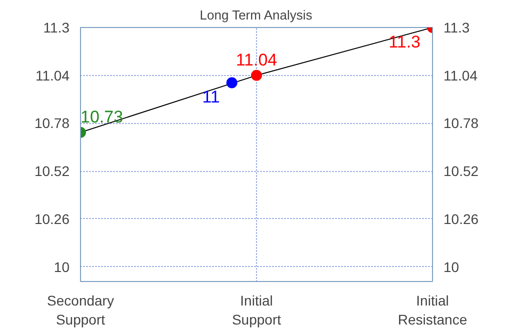 The image size is (510, 330). What do you see at coordinates (457, 28) in the screenshot?
I see `y2-tick-label: 11.3` at bounding box center [457, 28].